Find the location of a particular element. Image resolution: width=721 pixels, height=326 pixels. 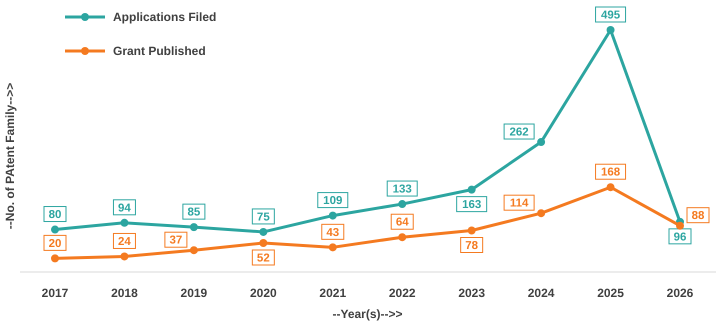

x-tick-label: 2024 is located at coordinates (541, 293).